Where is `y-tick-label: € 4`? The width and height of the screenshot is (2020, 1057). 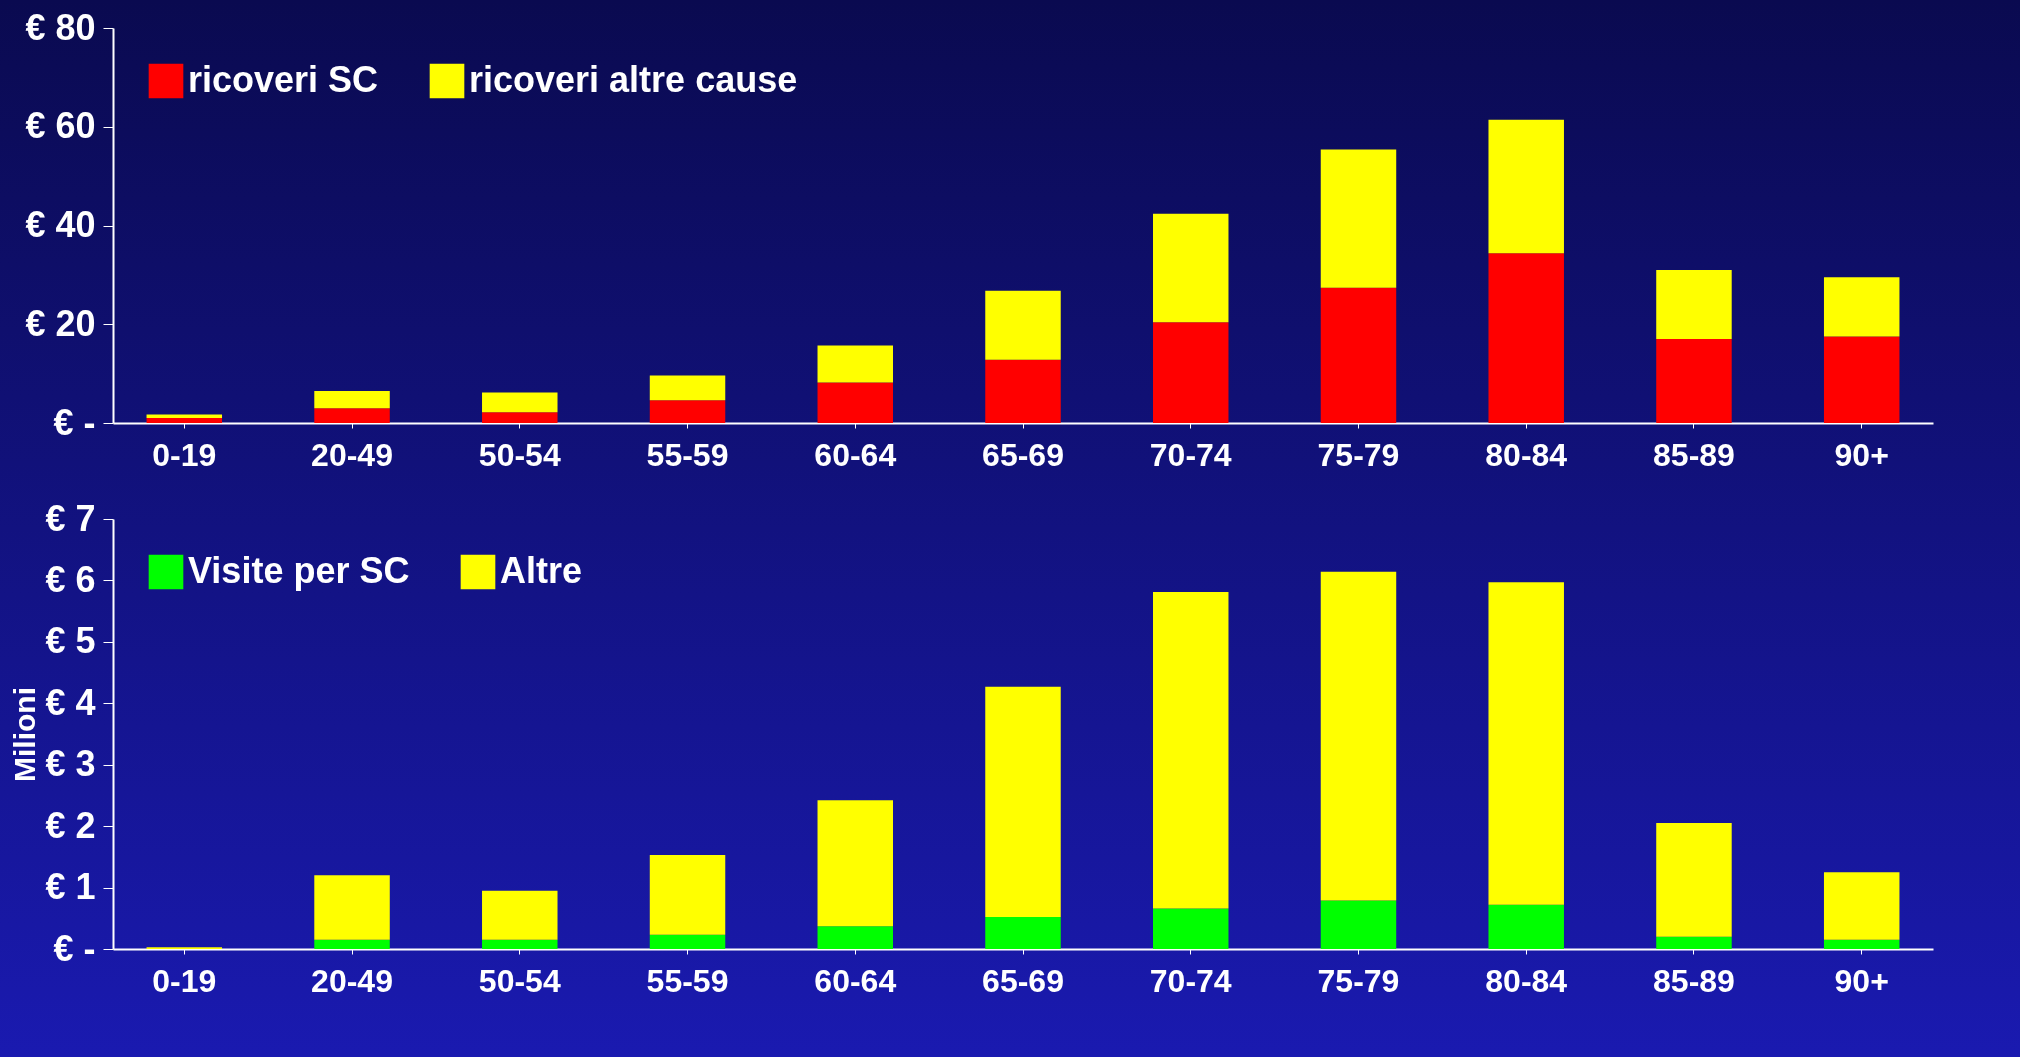
y-tick-label: € 4 is located at coordinates (70, 702).